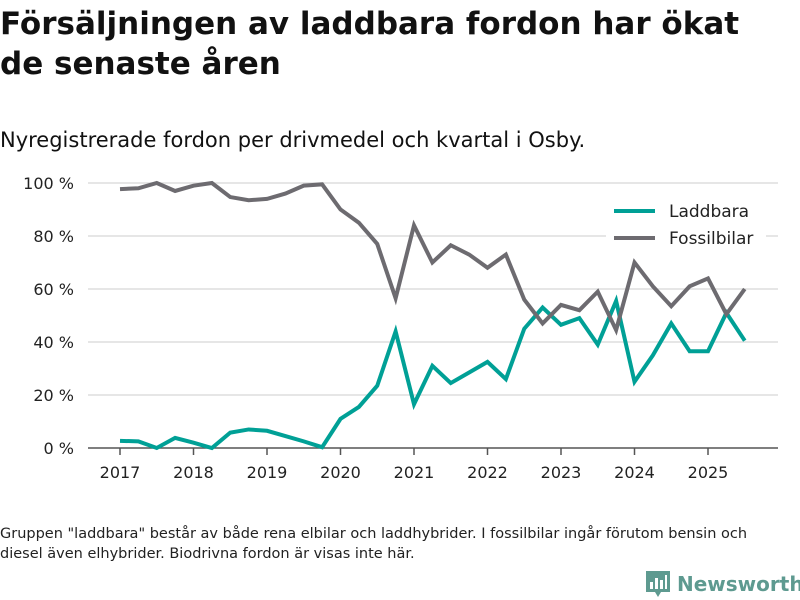  I want to click on logo-text: Newsworthy, so click(738, 584).